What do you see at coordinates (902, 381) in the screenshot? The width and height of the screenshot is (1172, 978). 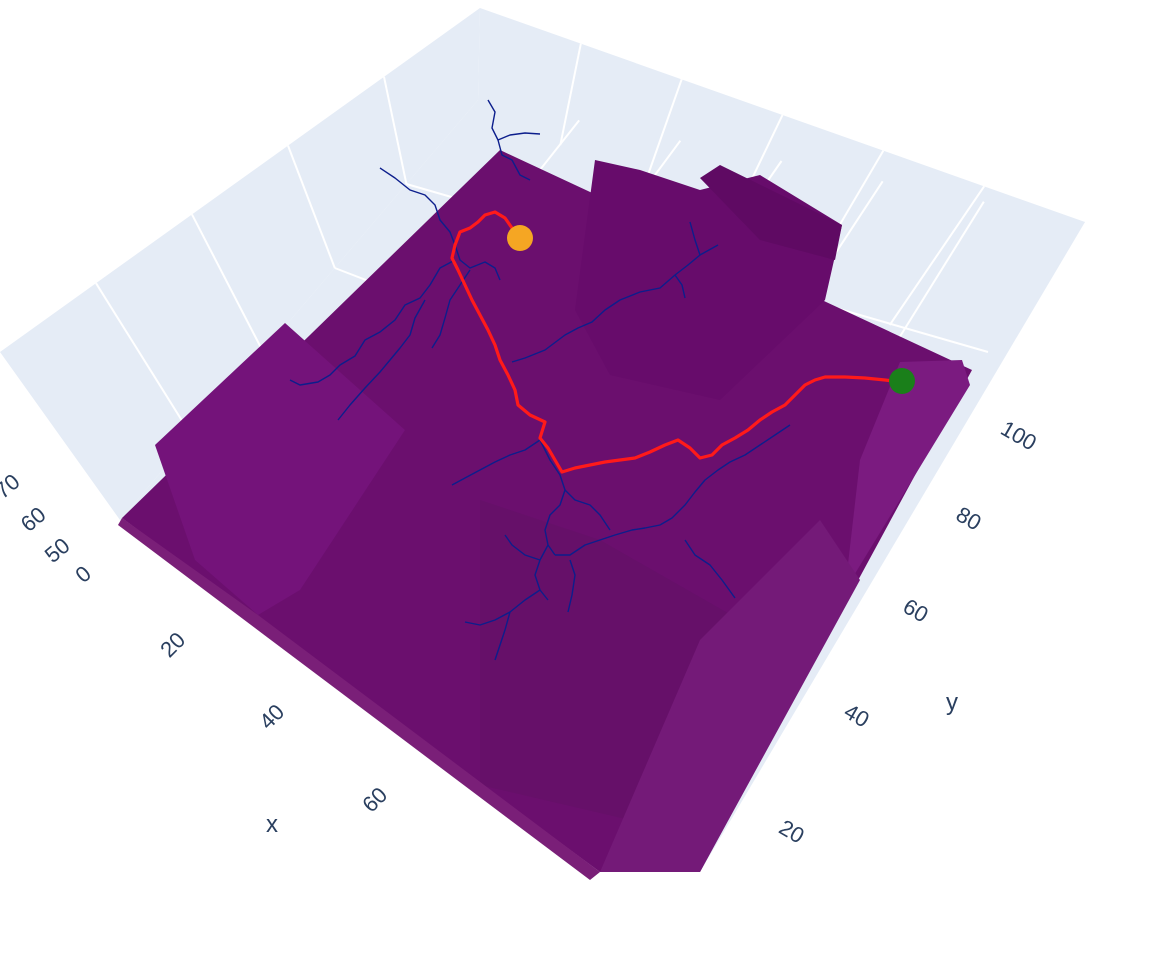 I see `start-marker` at bounding box center [902, 381].